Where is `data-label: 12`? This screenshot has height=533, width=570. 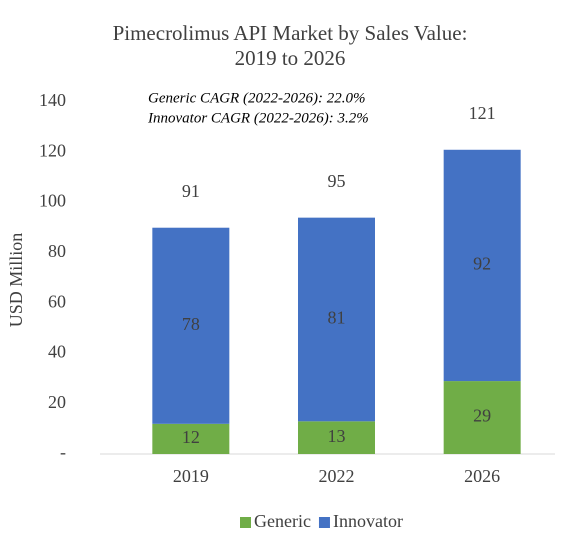 data-label: 12 is located at coordinates (191, 437).